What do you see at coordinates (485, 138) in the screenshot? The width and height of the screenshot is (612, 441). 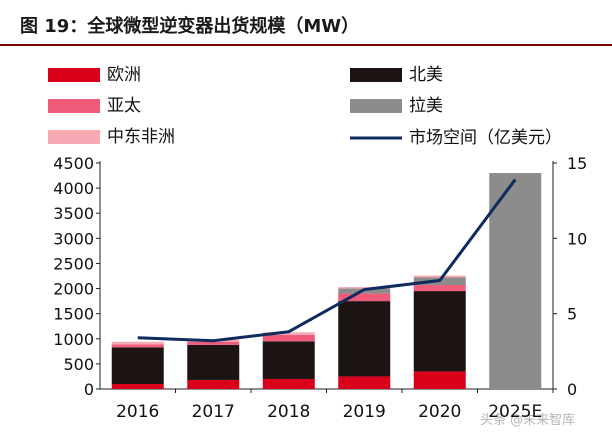 I see `legend-label-line: 市场空间（亿美元）` at bounding box center [485, 138].